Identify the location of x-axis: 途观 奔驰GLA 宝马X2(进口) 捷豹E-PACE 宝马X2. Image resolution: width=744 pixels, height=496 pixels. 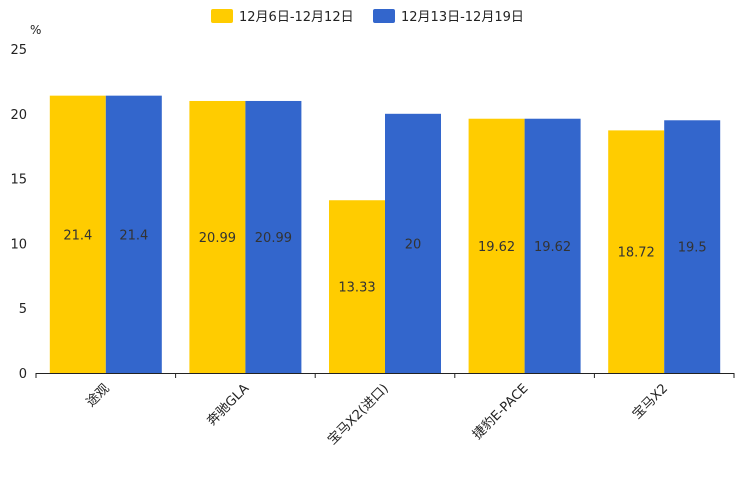
(385, 410).